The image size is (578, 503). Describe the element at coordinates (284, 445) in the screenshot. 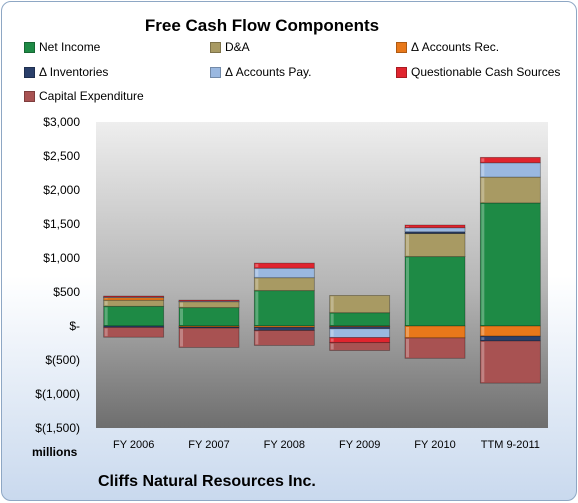

I see `x-tick-label: FY 2008` at that location.